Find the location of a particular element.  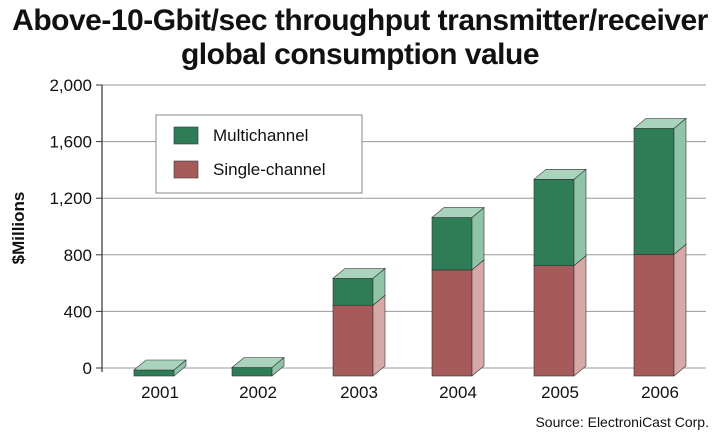

bar-multichannel-2003 is located at coordinates (359, 286).